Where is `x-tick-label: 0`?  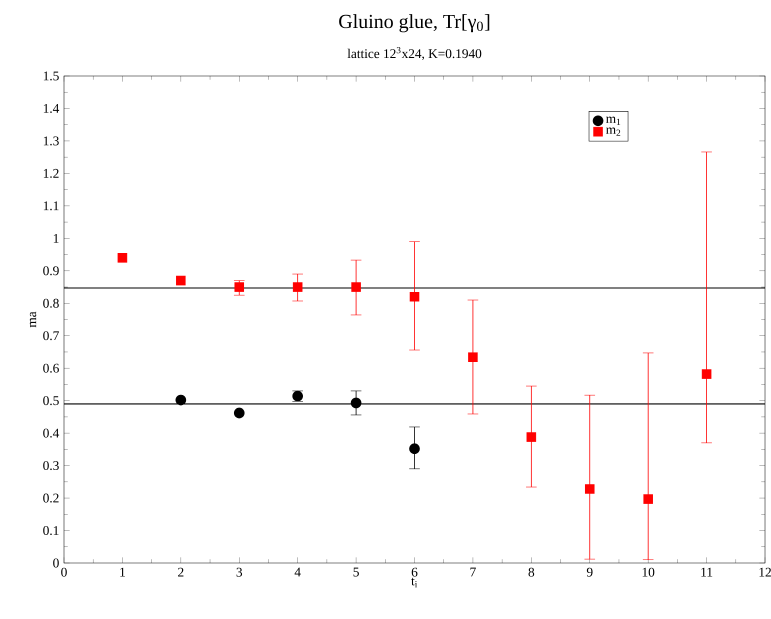
x-tick-label: 0 is located at coordinates (64, 572).